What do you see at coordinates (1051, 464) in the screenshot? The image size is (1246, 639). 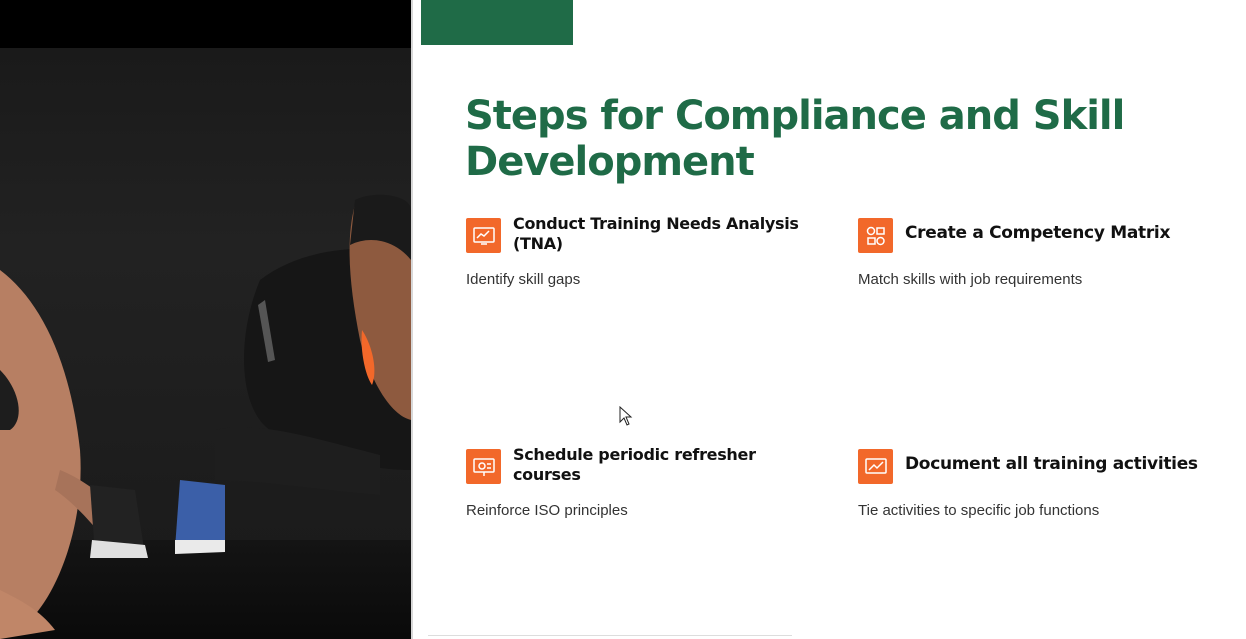 I see `step-title: Document all training activities` at bounding box center [1051, 464].